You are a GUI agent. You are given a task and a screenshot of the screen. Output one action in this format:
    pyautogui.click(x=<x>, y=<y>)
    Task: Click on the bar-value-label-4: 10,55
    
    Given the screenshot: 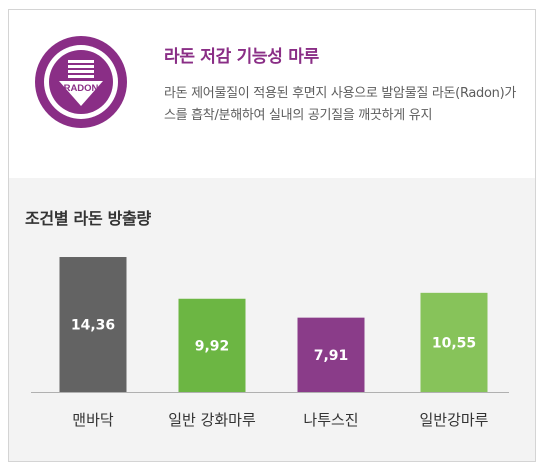 What is the action you would take?
    pyautogui.click(x=454, y=343)
    